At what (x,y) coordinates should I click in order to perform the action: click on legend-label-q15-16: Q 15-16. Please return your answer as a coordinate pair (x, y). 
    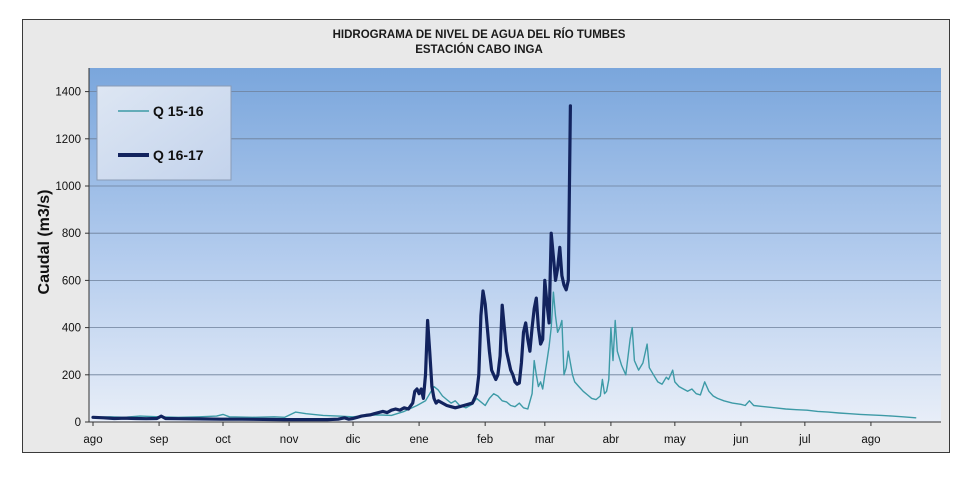
    Looking at the image, I should click on (178, 111).